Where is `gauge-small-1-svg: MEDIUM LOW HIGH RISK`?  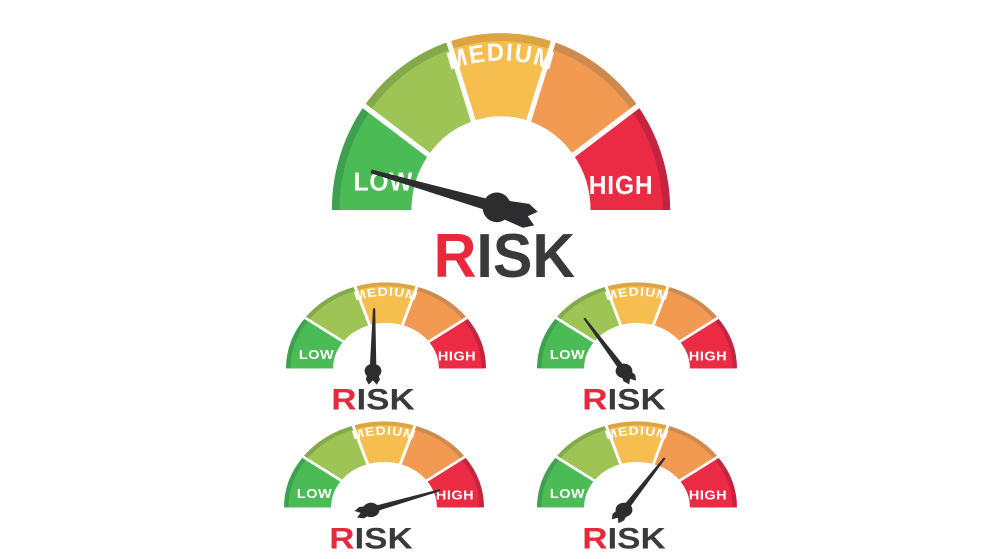
gauge-small-1-svg: MEDIUM LOW HIGH RISK is located at coordinates (386, 347).